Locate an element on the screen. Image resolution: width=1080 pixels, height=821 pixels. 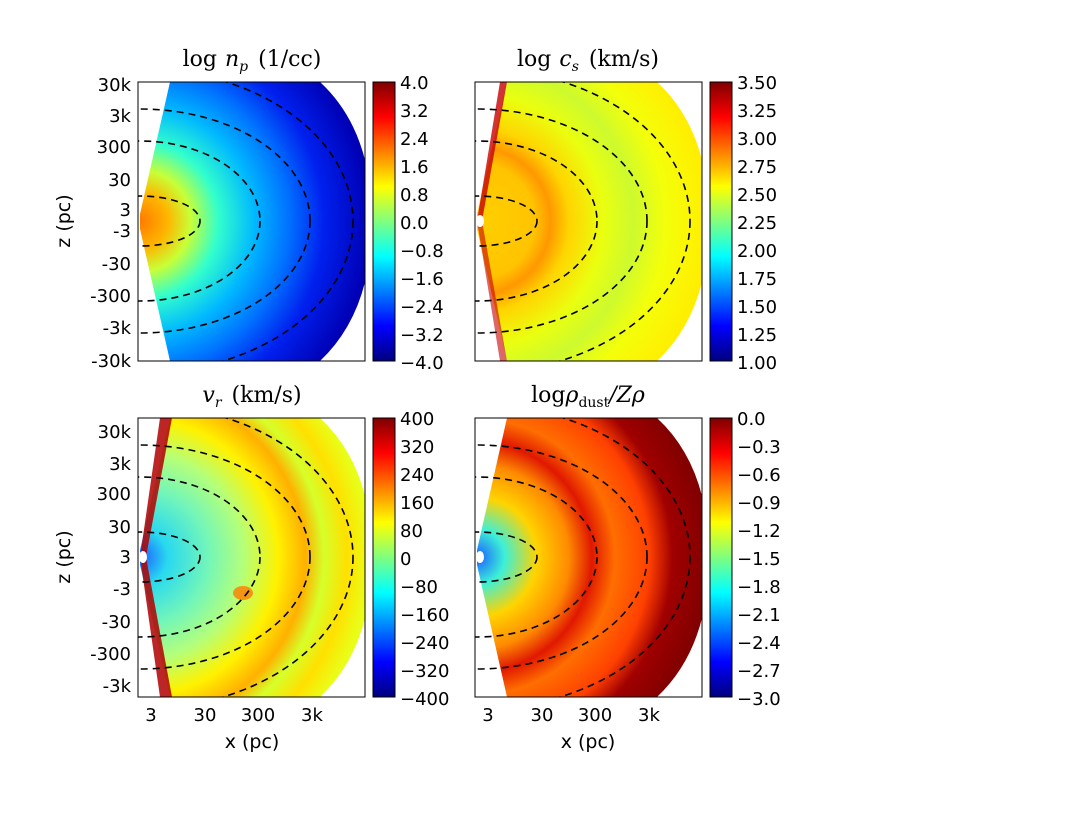
panel-radial-velocity-title: vr (km/s) is located at coordinates (251, 397).